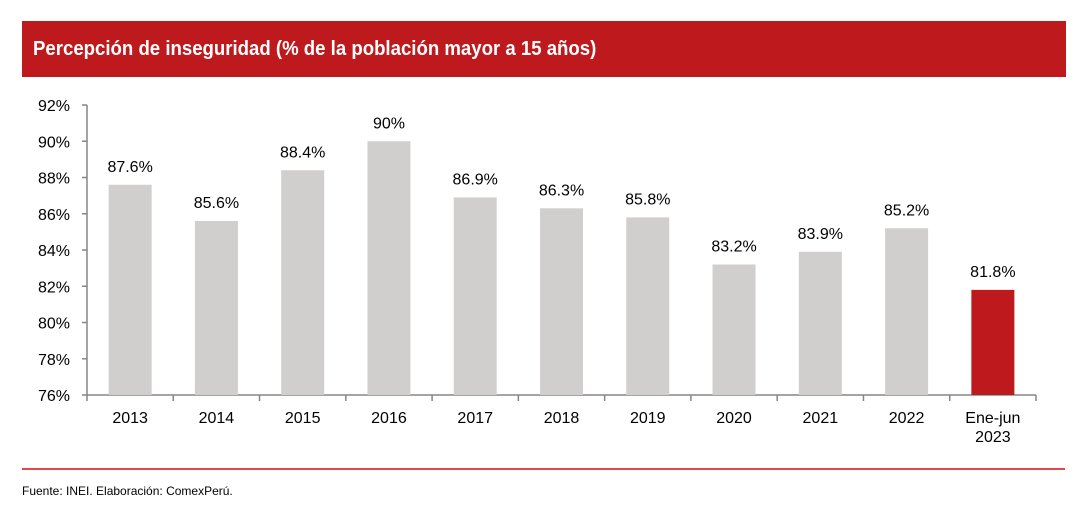  I want to click on x-tick-label: 2019, so click(648, 418).